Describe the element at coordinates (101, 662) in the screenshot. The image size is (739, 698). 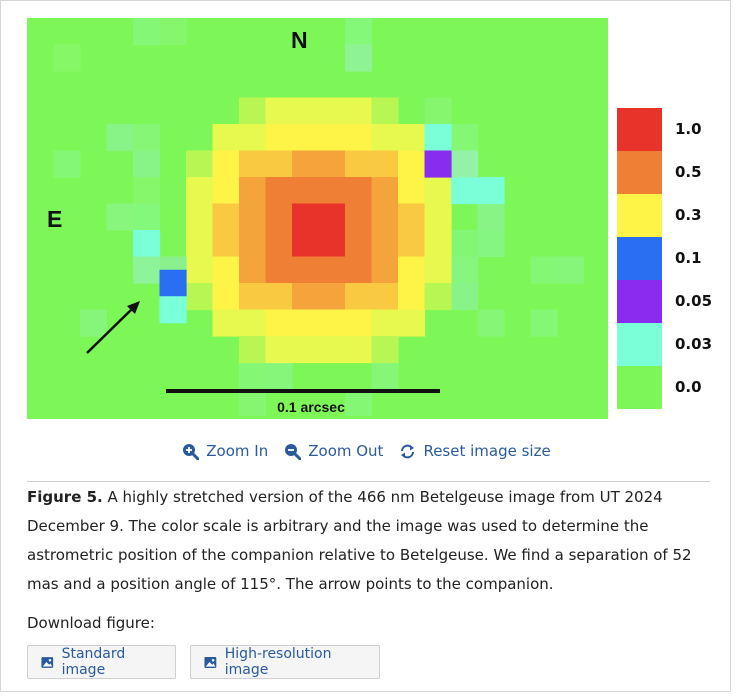
I see `standard-image-button: Standard image` at that location.